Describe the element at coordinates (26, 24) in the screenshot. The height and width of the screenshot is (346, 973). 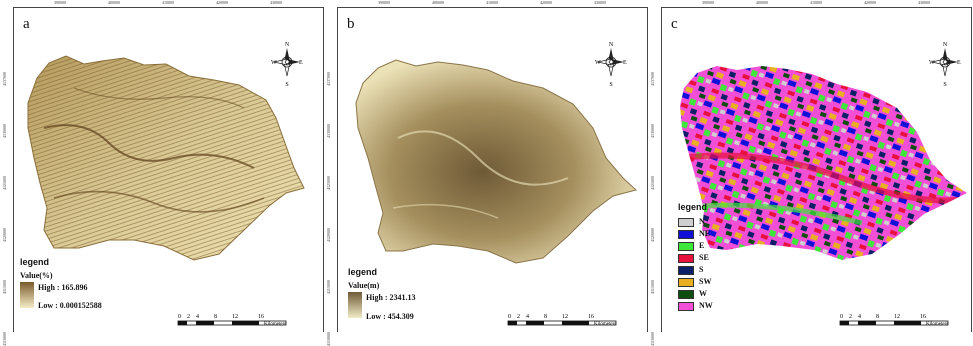
I see `panel-letter: a` at that location.